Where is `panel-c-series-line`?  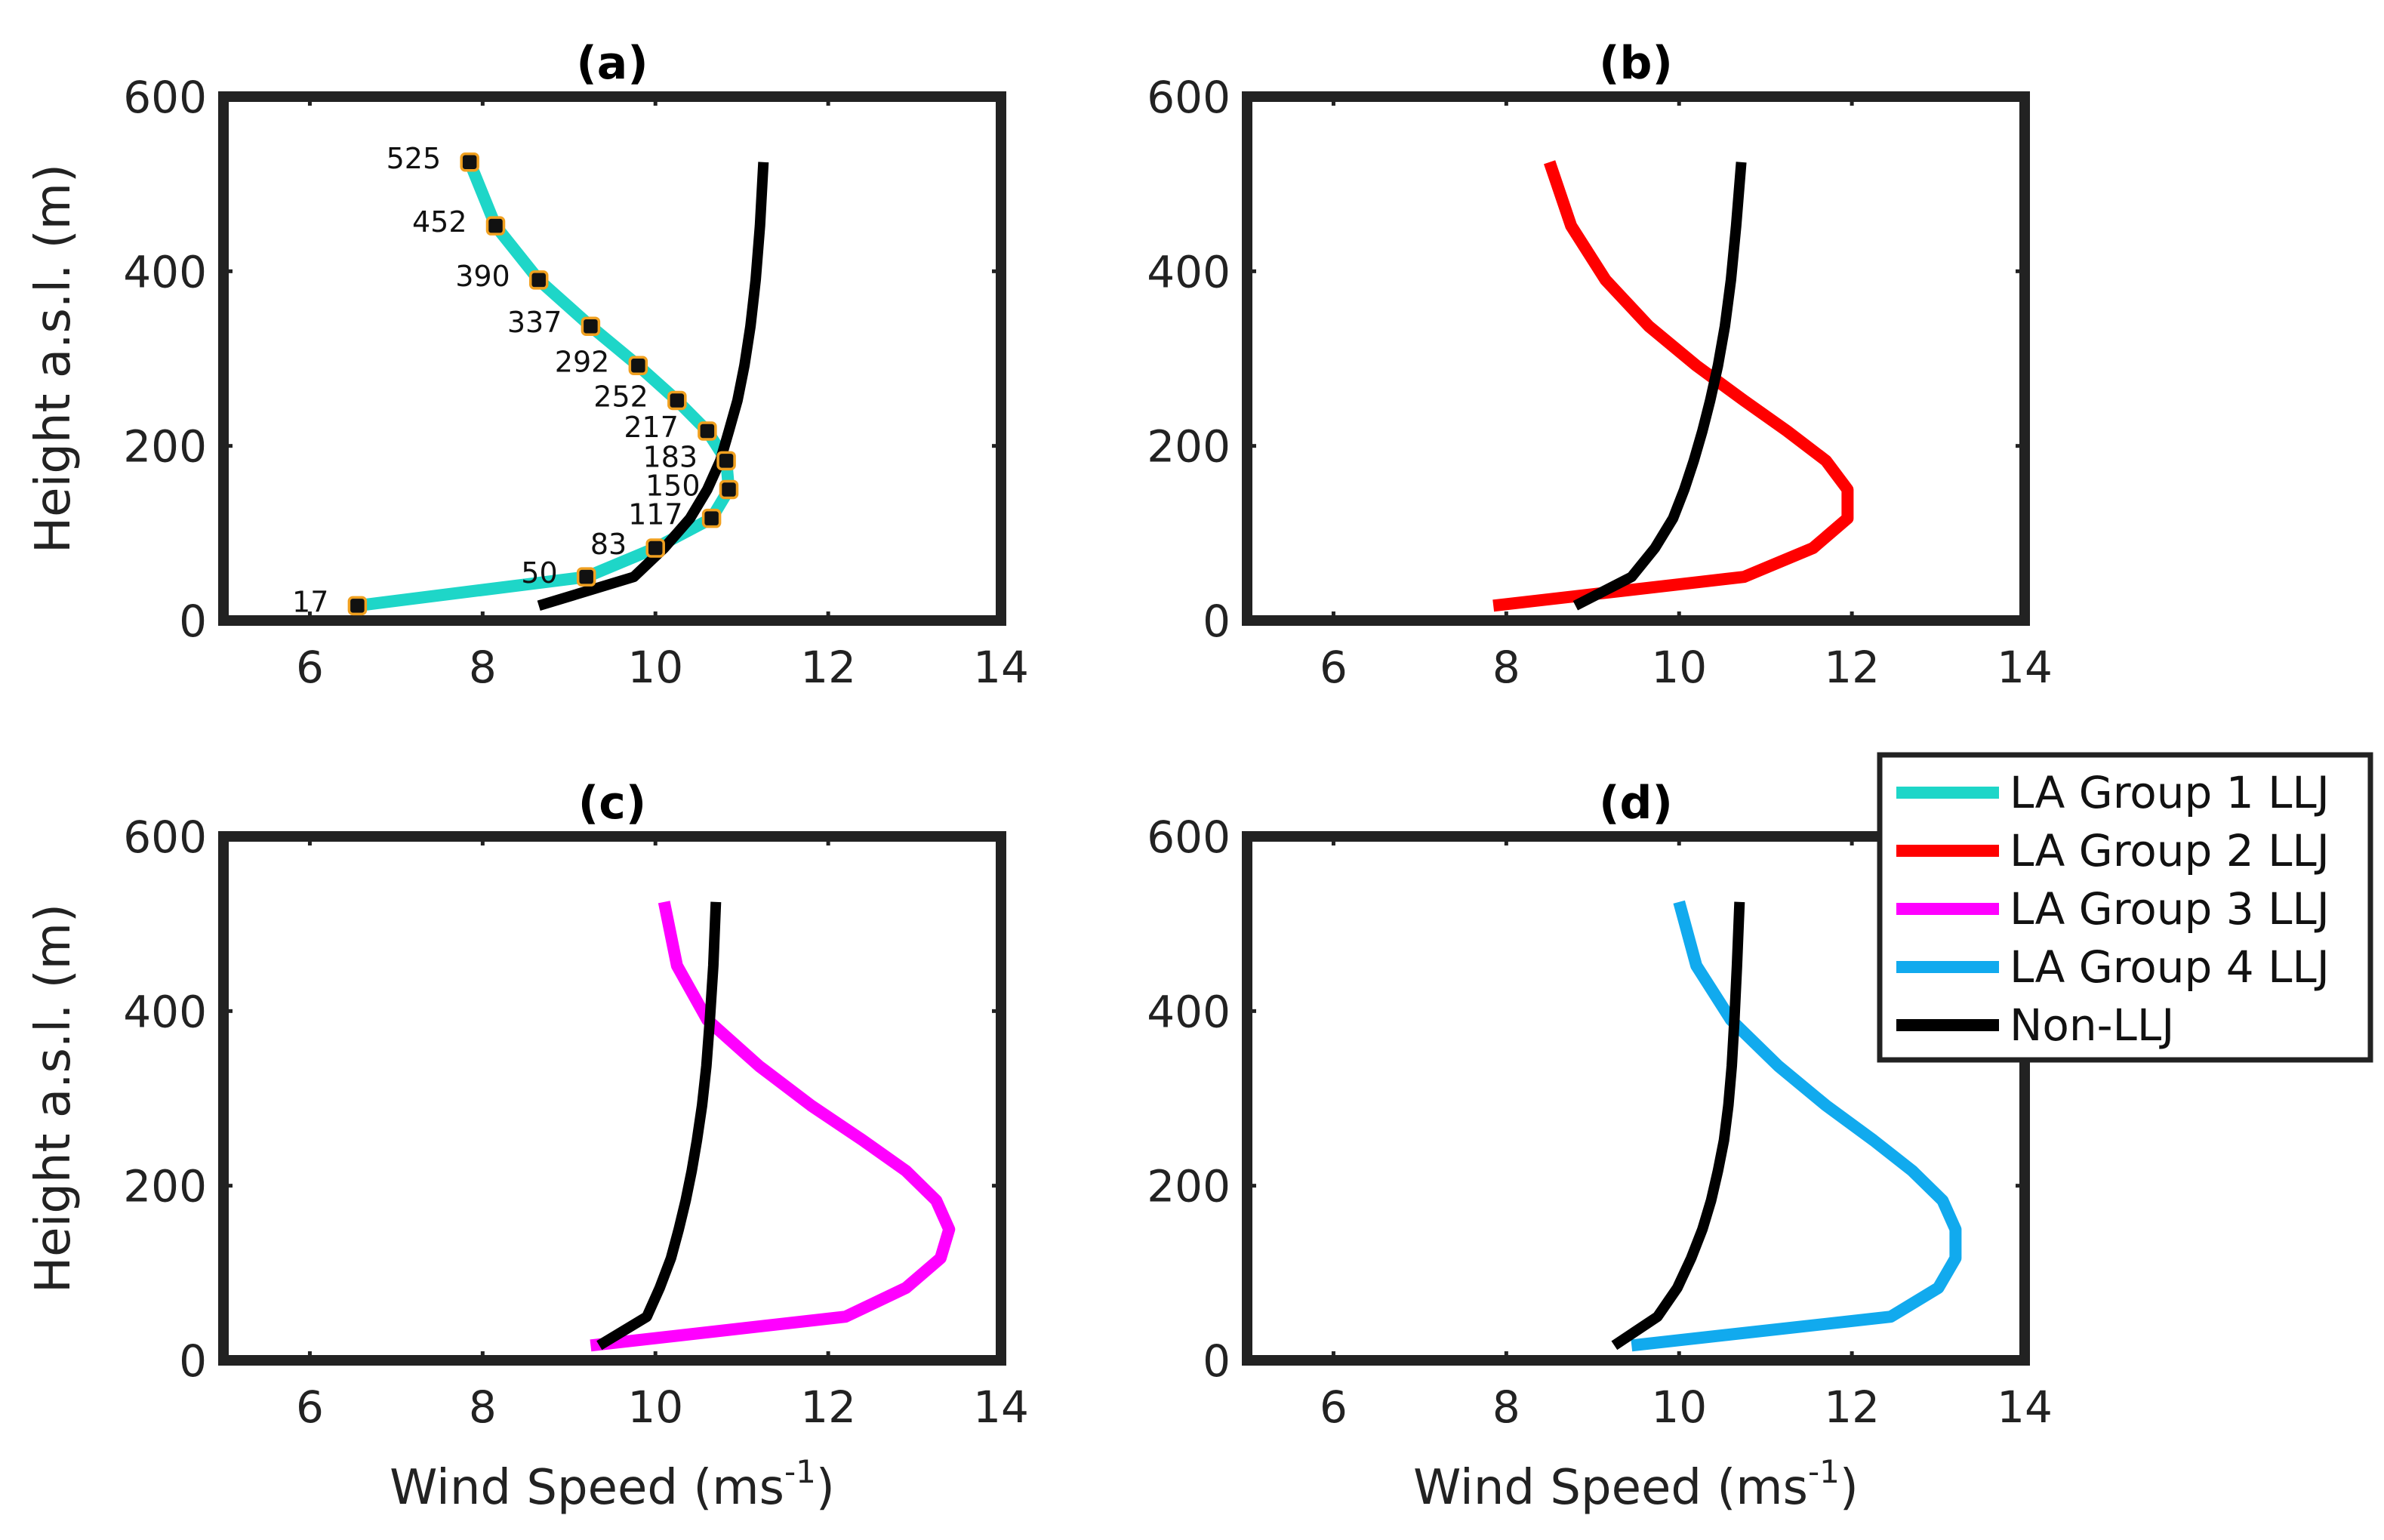
panel-c-series-line is located at coordinates (773, 1126).